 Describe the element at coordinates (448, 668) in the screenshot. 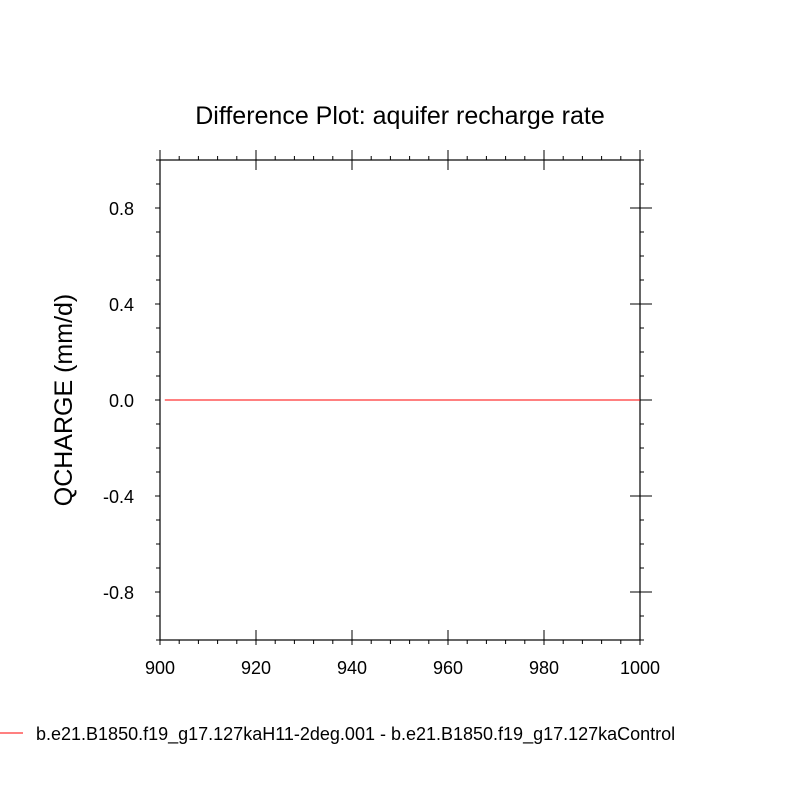

I see `x-tick-label: 960` at that location.